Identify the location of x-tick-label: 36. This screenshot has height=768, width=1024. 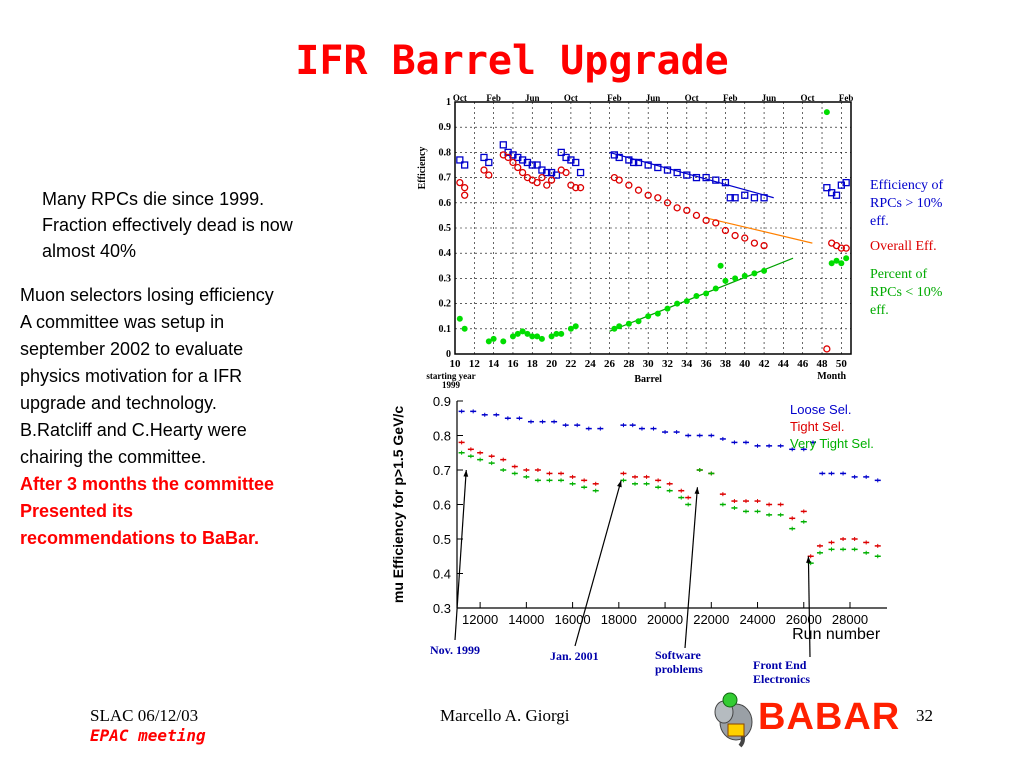
(707, 364).